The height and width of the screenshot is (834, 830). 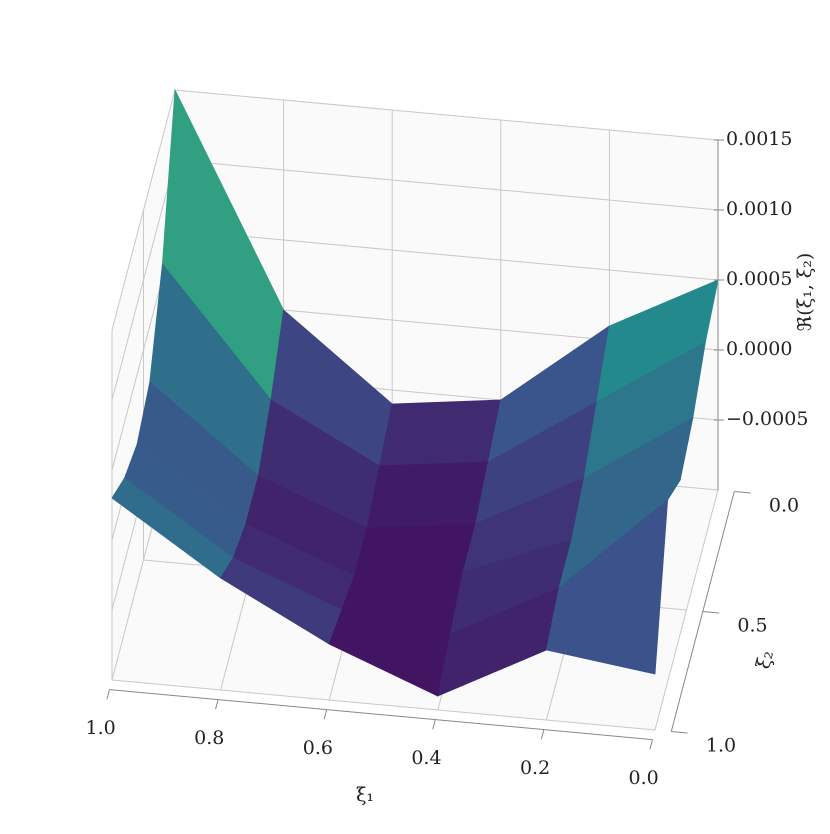 What do you see at coordinates (784, 506) in the screenshot?
I see `y-tick-label: 0.0` at bounding box center [784, 506].